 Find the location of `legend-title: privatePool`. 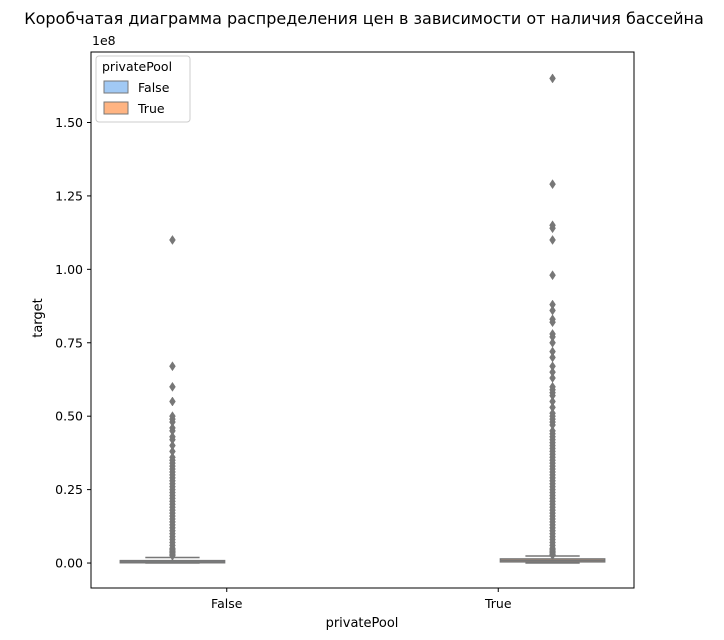

legend-title: privatePool is located at coordinates (137, 66).